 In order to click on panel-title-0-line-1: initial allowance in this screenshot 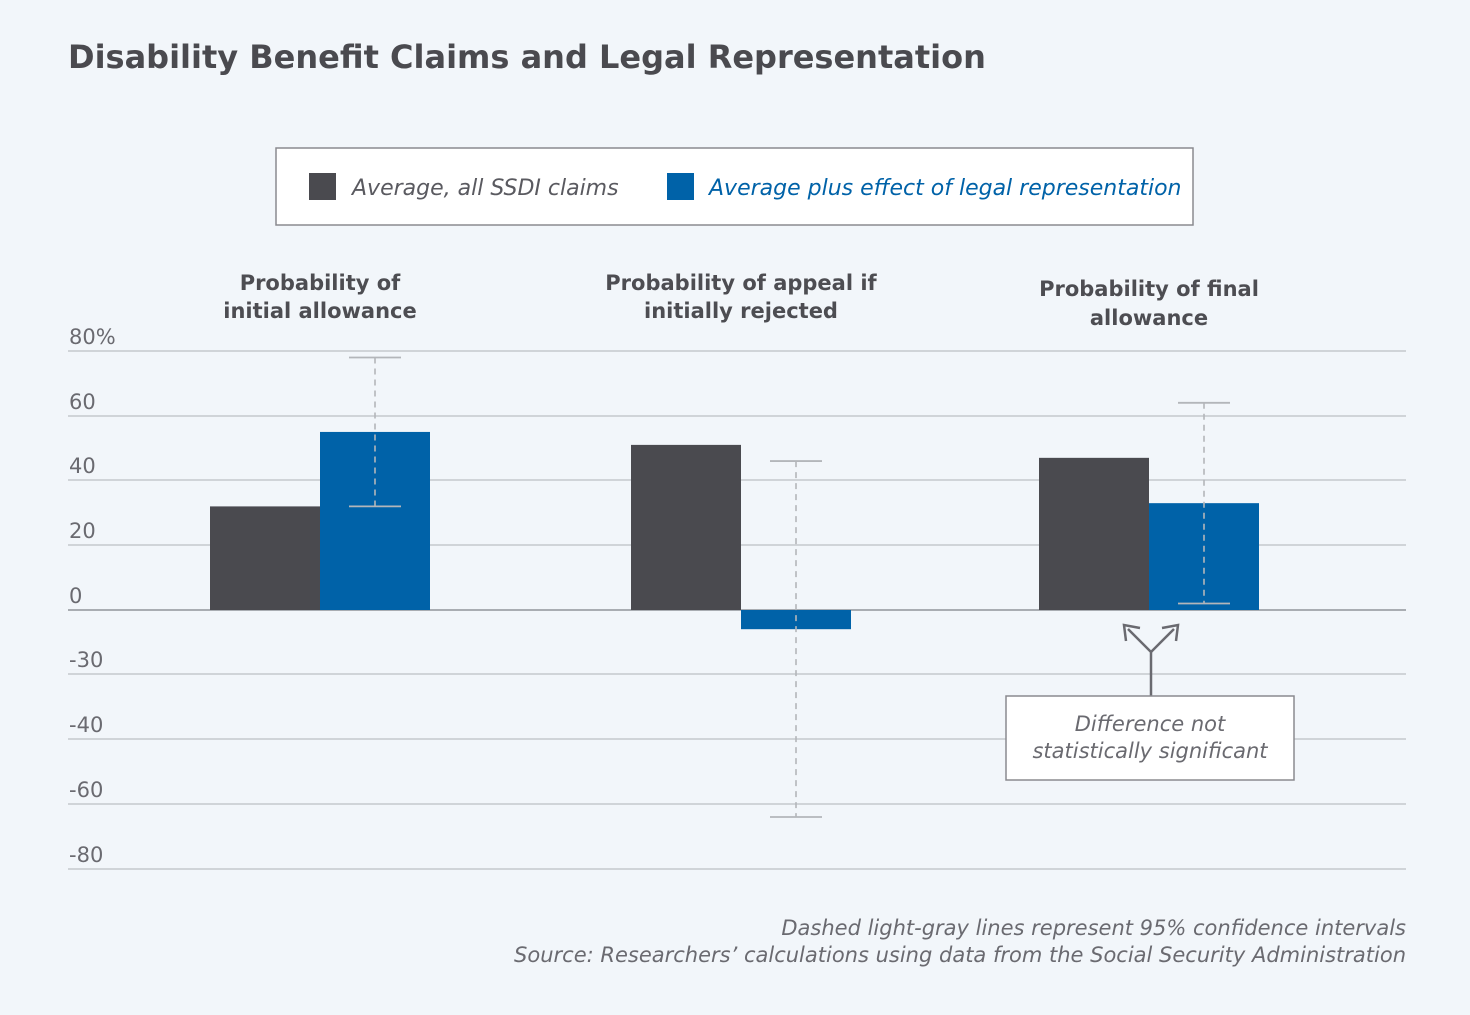, I will do `click(319, 311)`.